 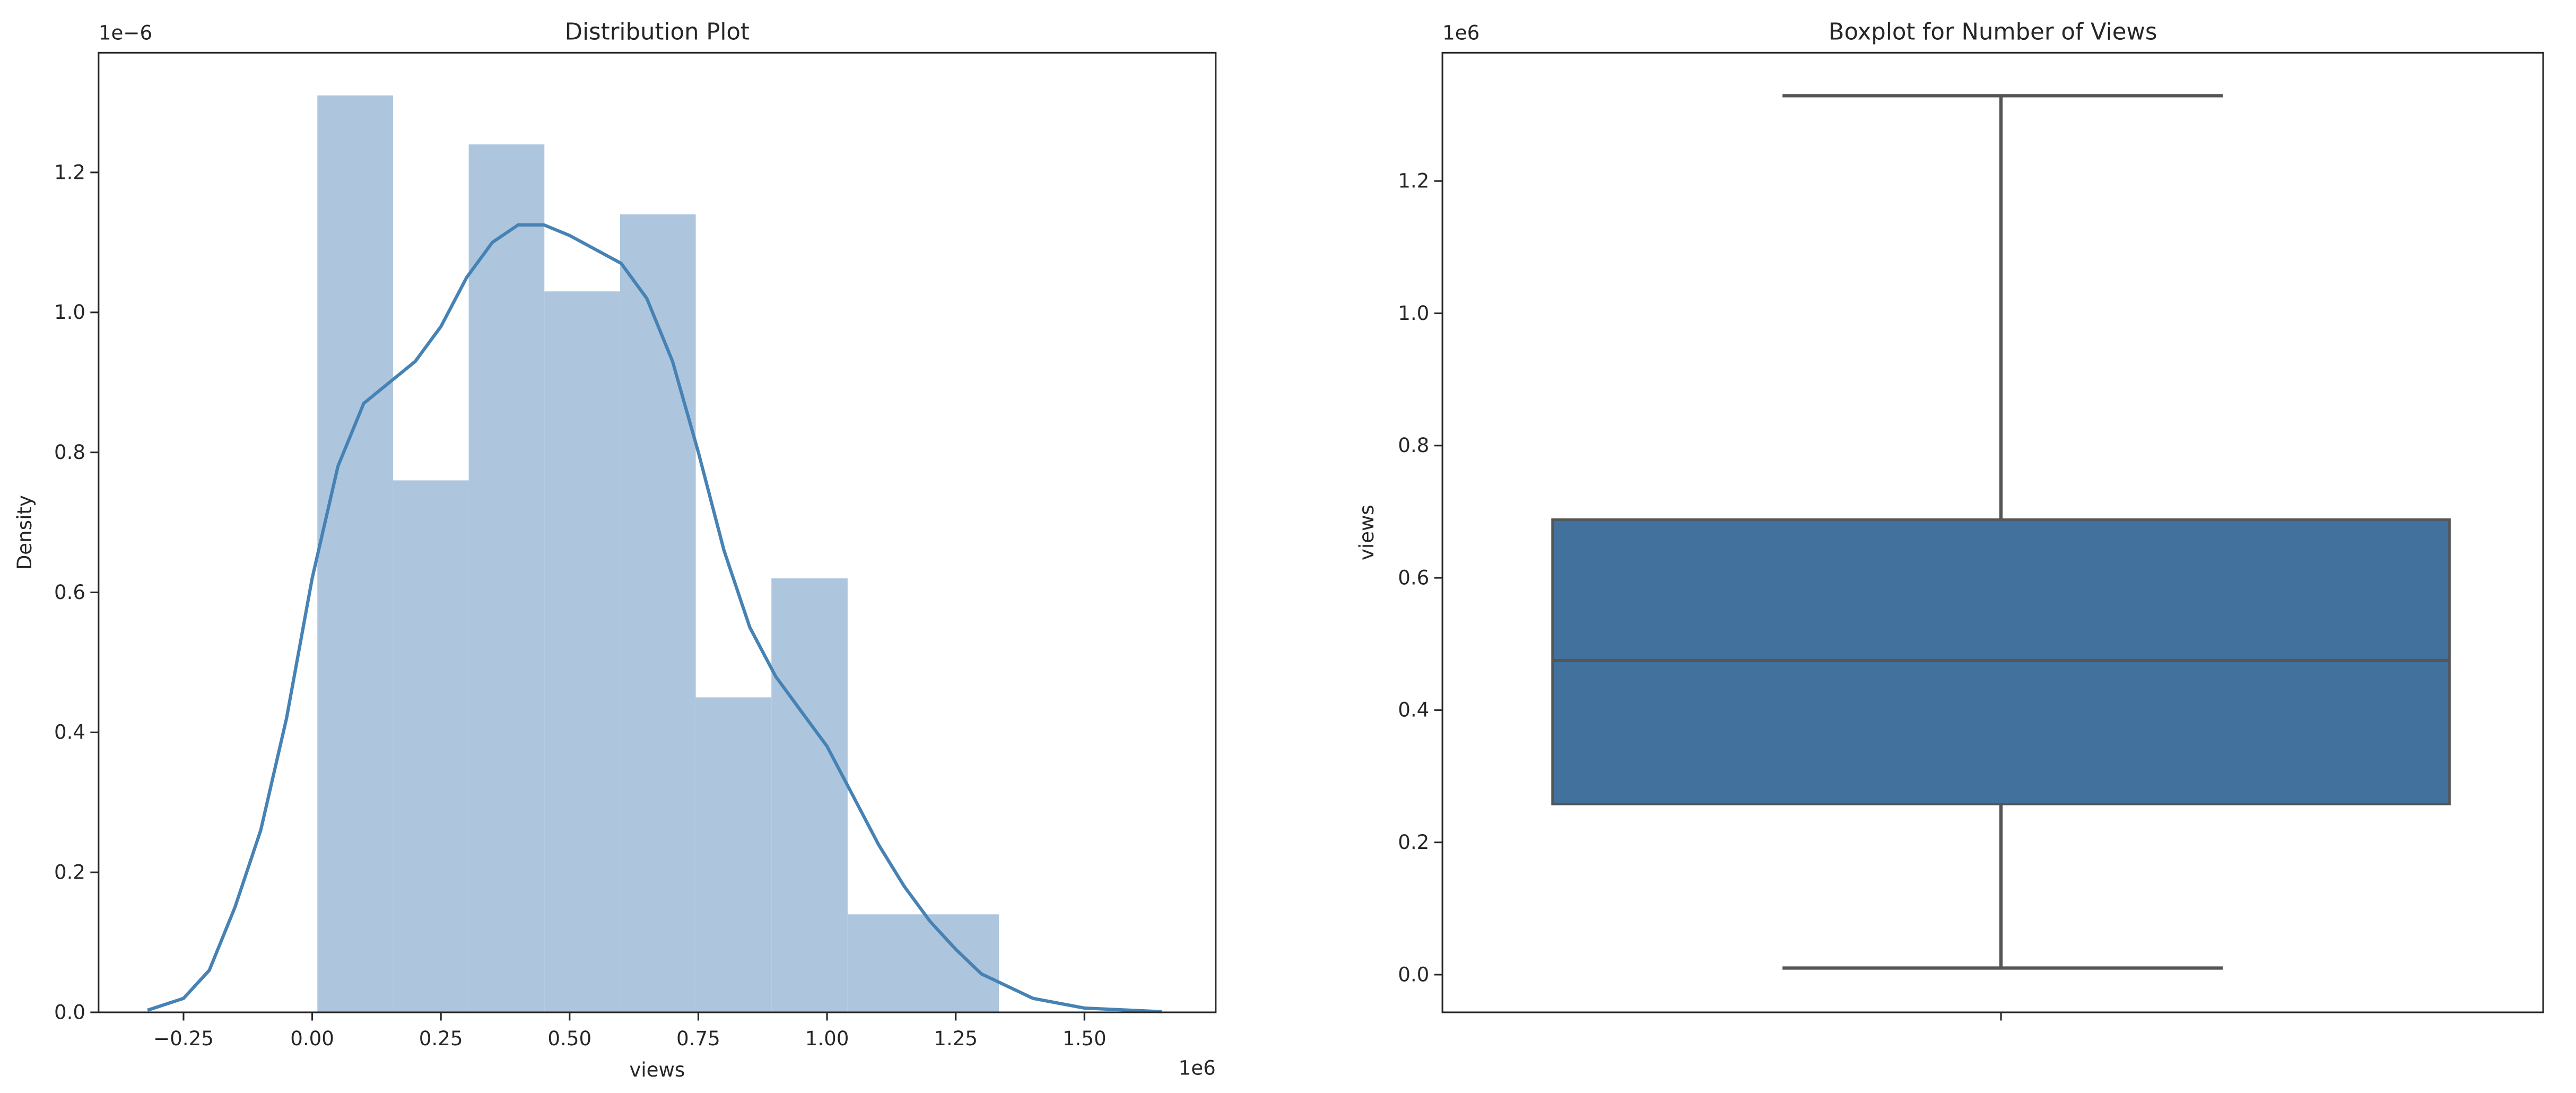 I want to click on left-title: Distribution Plot, so click(x=658, y=33).